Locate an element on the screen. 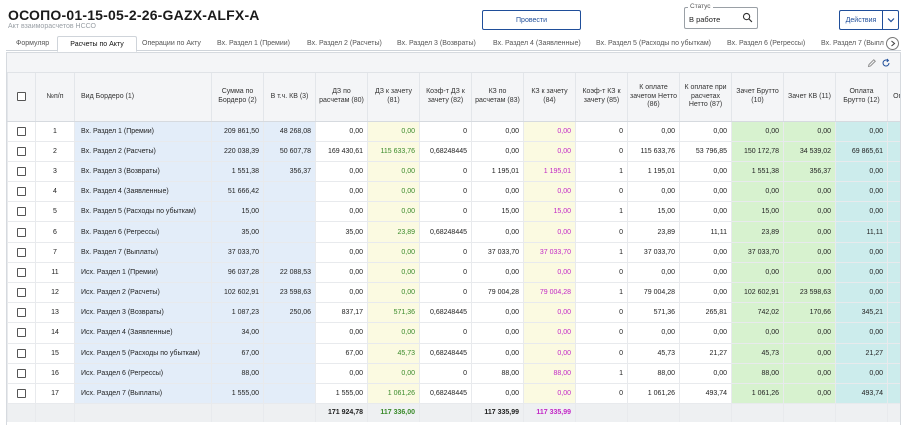  table-cell: 53 796,85 is located at coordinates (705, 151).